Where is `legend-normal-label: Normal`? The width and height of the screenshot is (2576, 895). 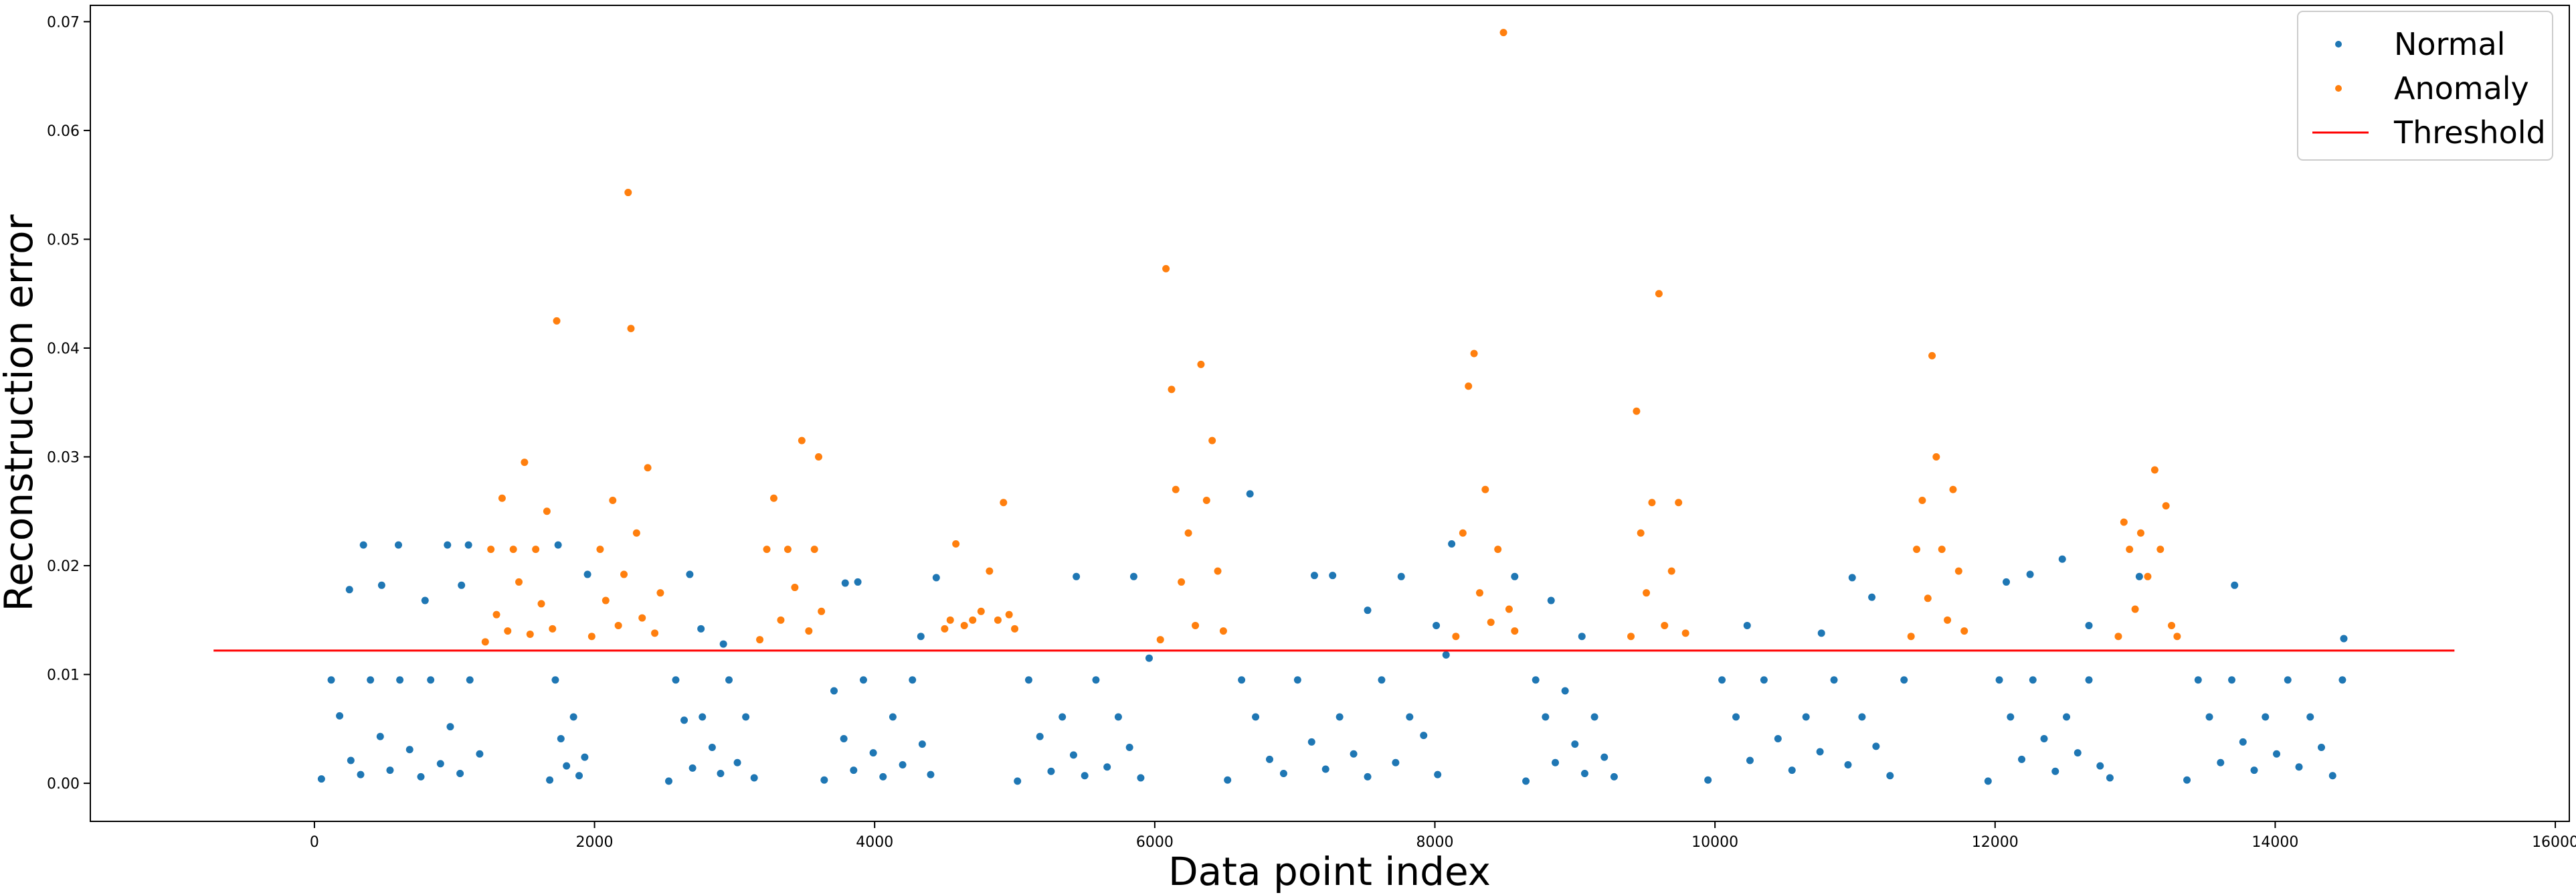 legend-normal-label: Normal is located at coordinates (2449, 44).